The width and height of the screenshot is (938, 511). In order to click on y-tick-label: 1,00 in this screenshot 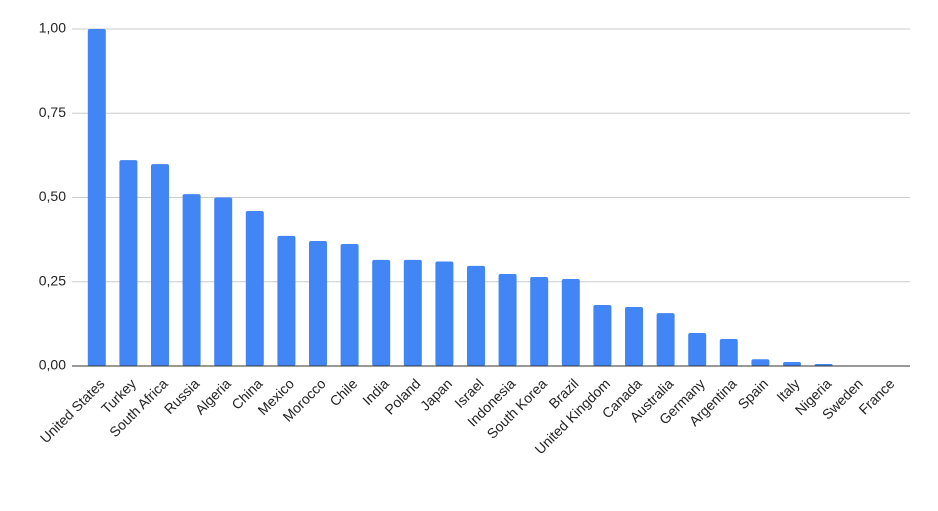, I will do `click(52, 28)`.